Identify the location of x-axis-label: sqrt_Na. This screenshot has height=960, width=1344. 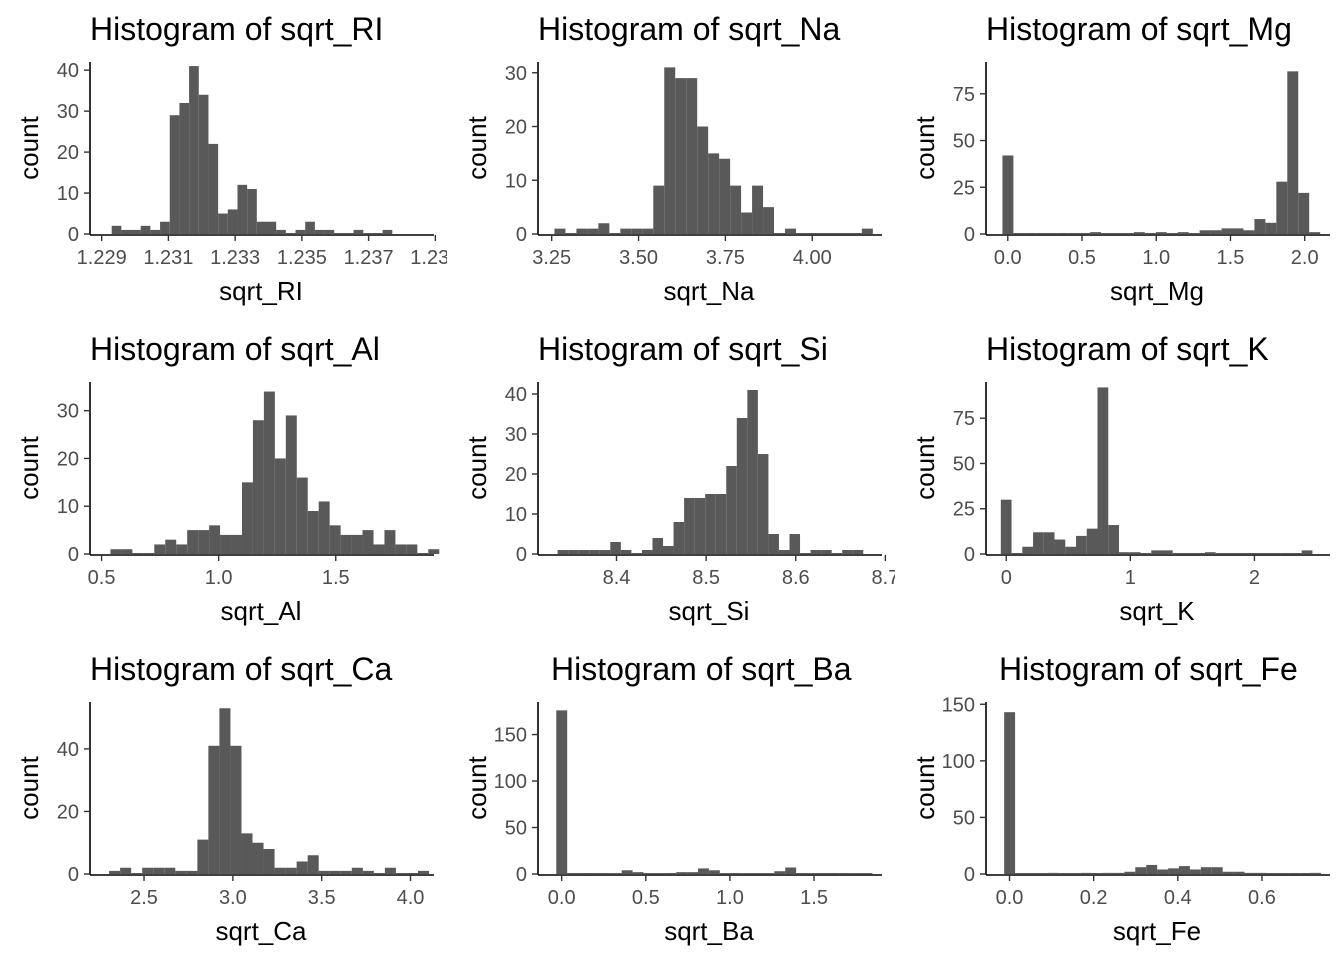
(709, 291).